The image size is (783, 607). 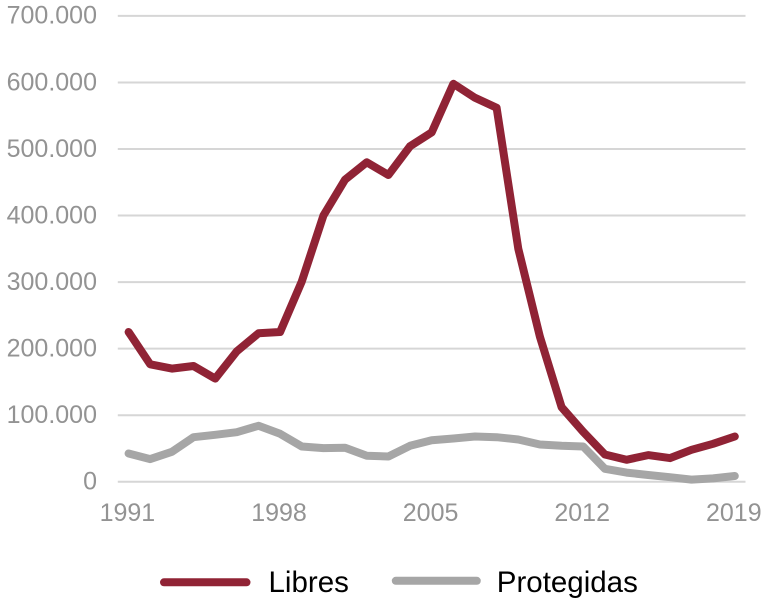 What do you see at coordinates (279, 513) in the screenshot?
I see `svg-text: 1998` at bounding box center [279, 513].